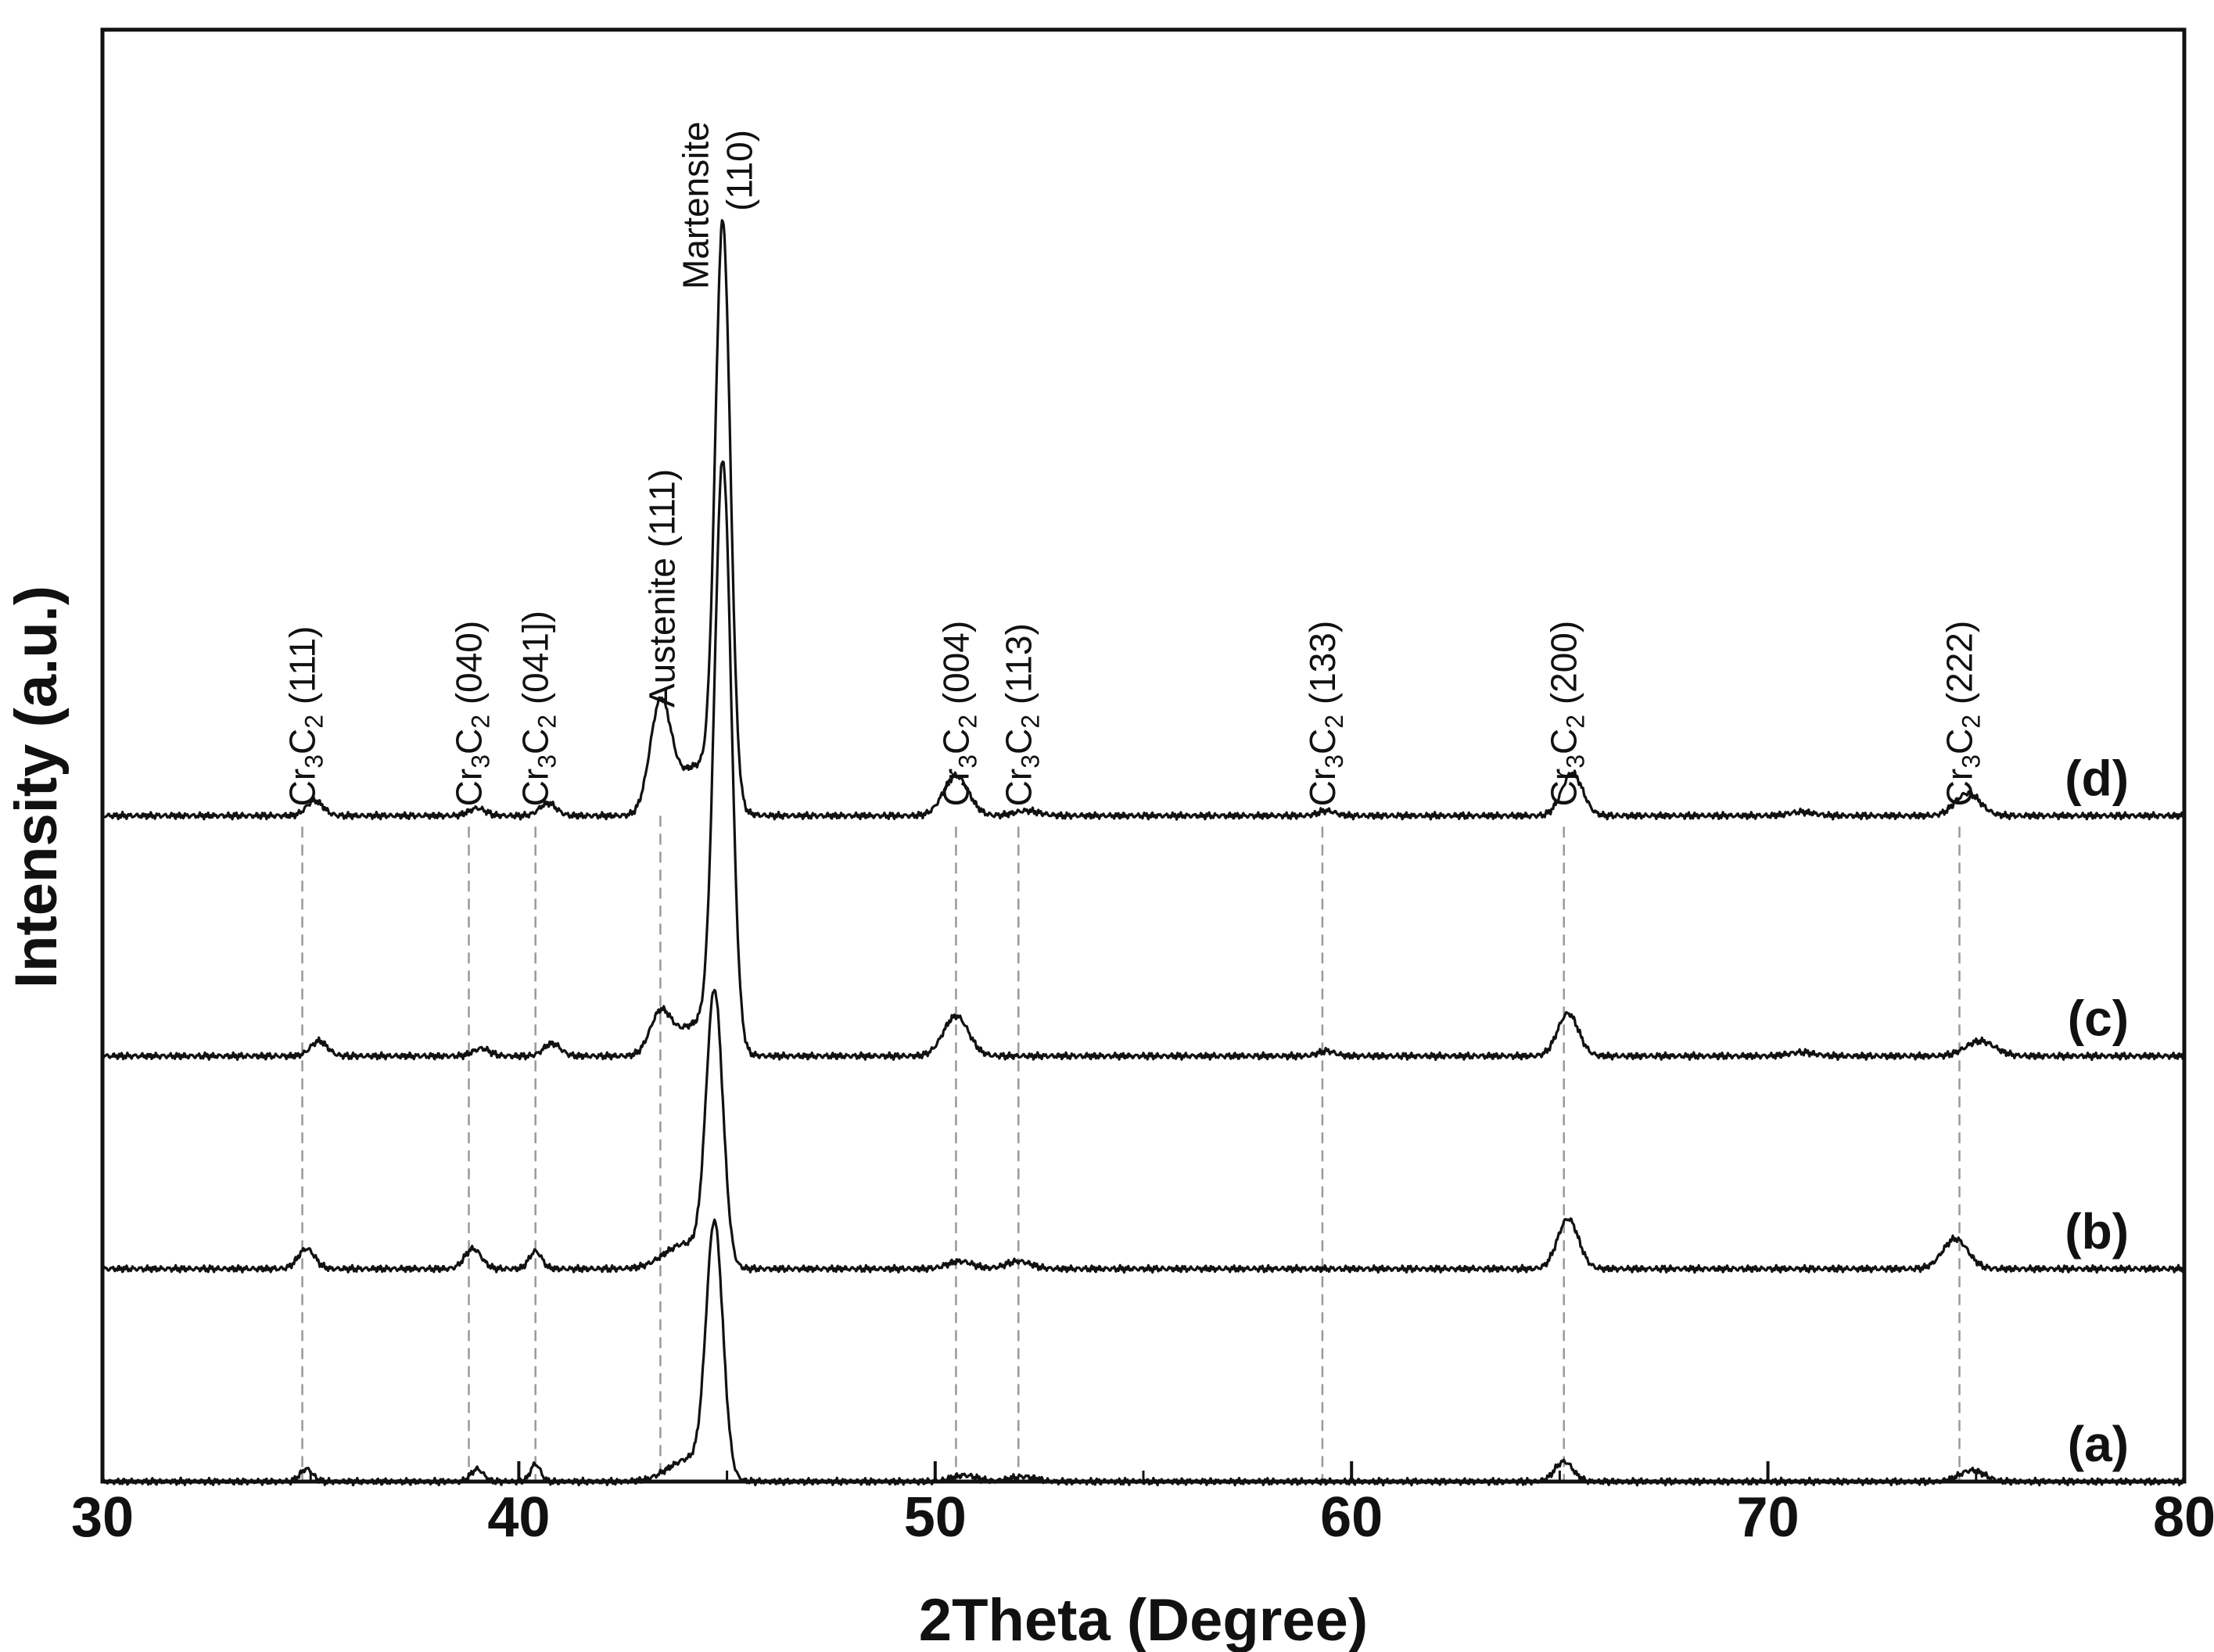  Describe the element at coordinates (1567, 714) in the screenshot. I see `peak-label: Cr3C2 (200)` at that location.